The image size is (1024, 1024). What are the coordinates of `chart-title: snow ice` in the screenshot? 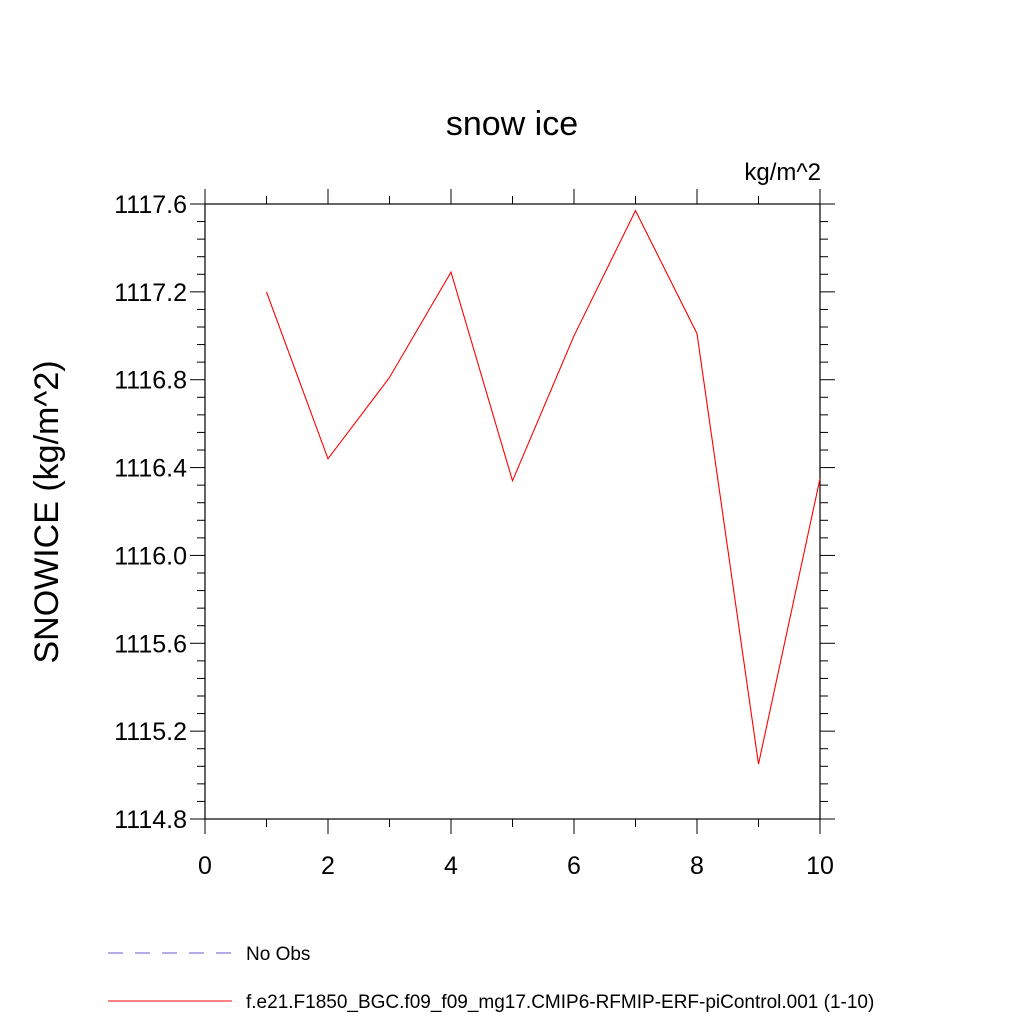 It's located at (512, 124).